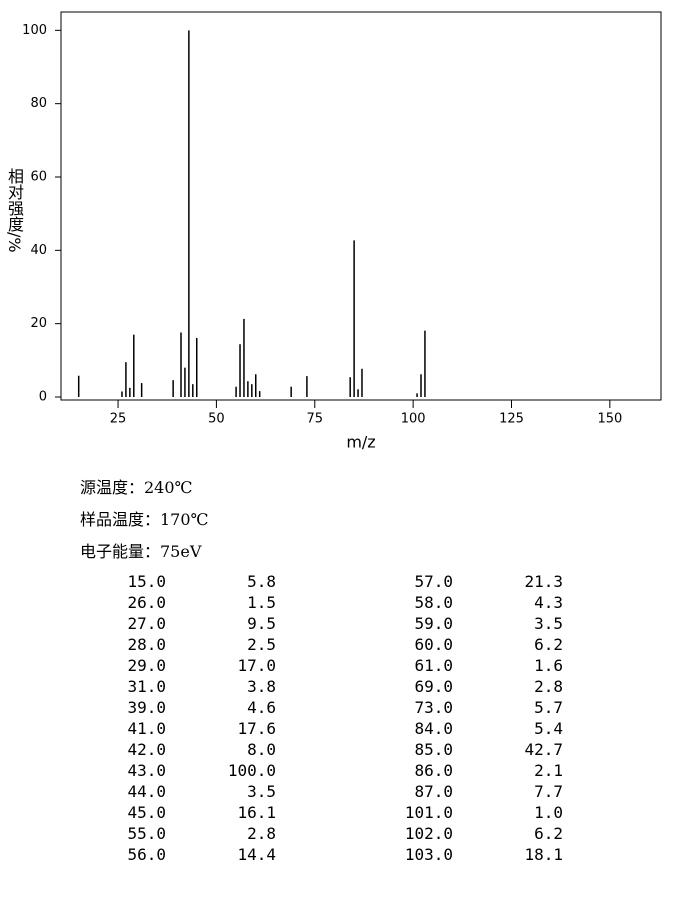  What do you see at coordinates (433, 770) in the screenshot?
I see `table-cell: 86.0` at bounding box center [433, 770].